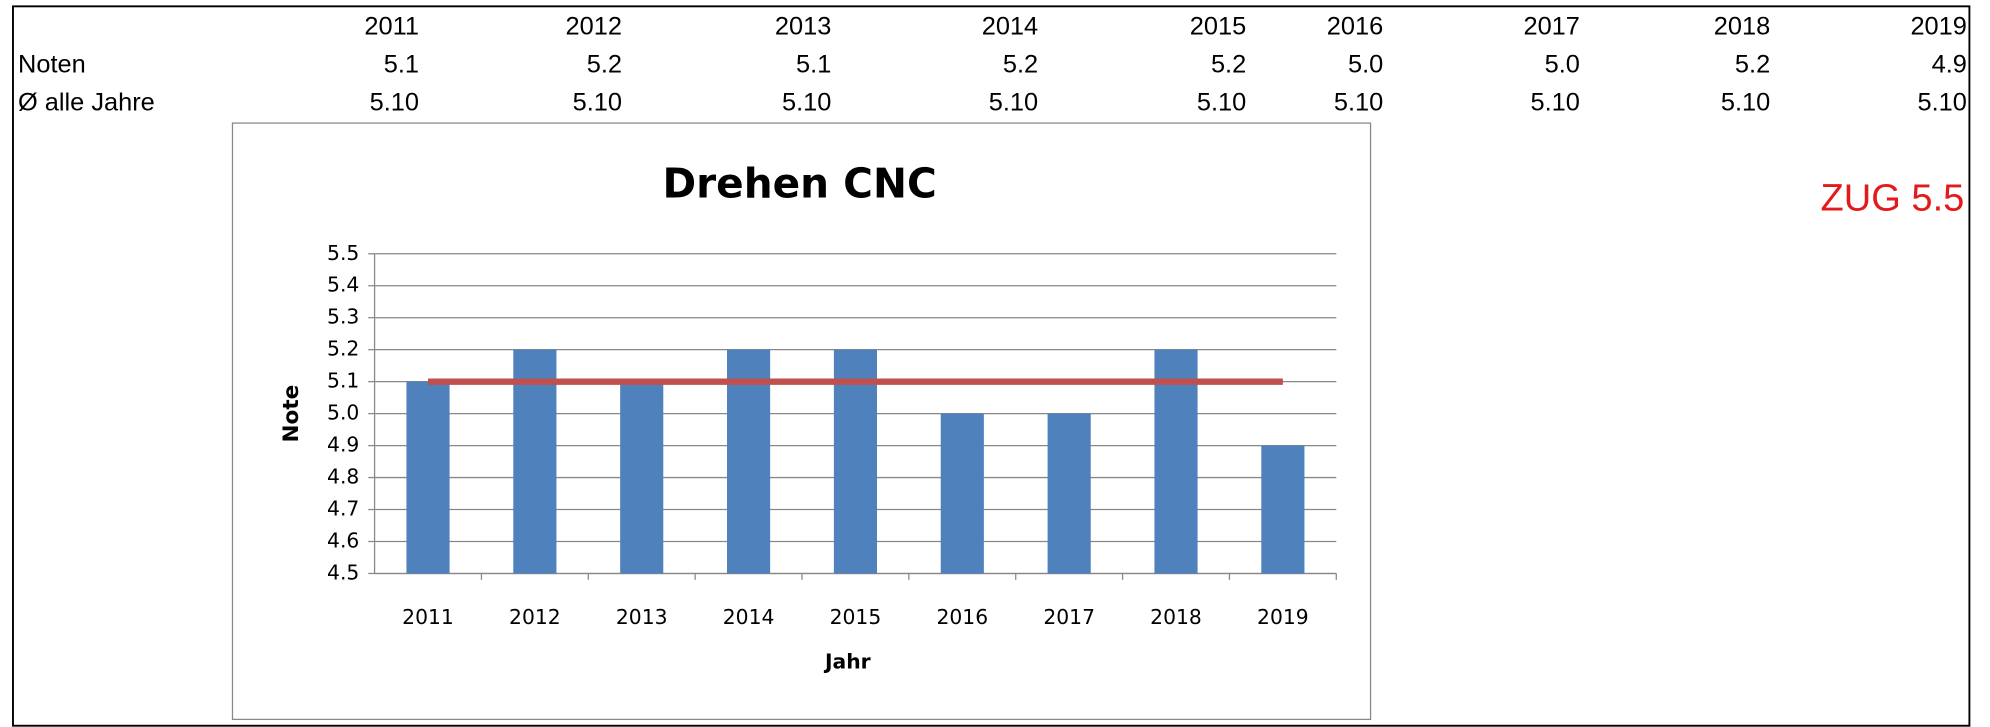 This screenshot has height=727, width=1990. What do you see at coordinates (391, 27) in the screenshot?
I see `column-header: 2011` at bounding box center [391, 27].